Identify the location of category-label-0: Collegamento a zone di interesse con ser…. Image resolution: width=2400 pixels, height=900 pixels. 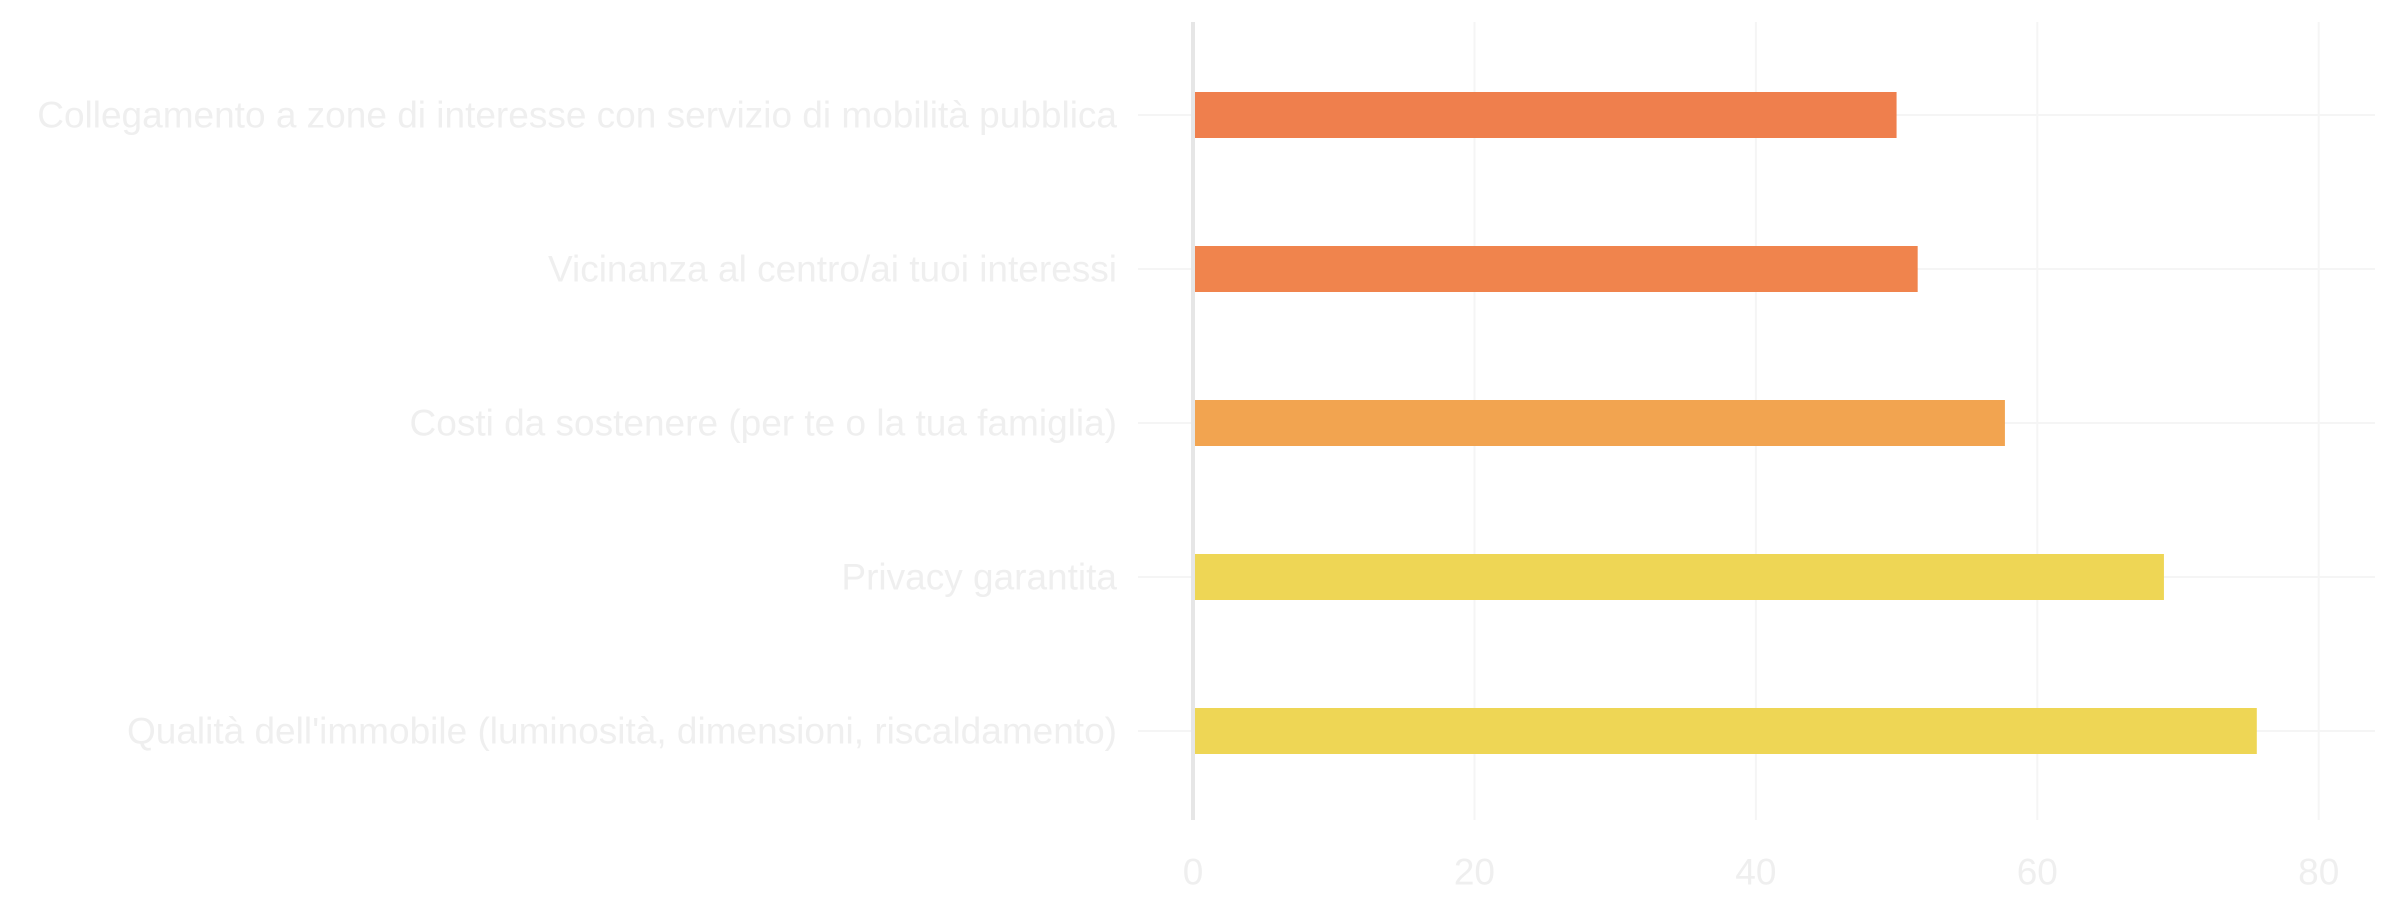
(577, 115).